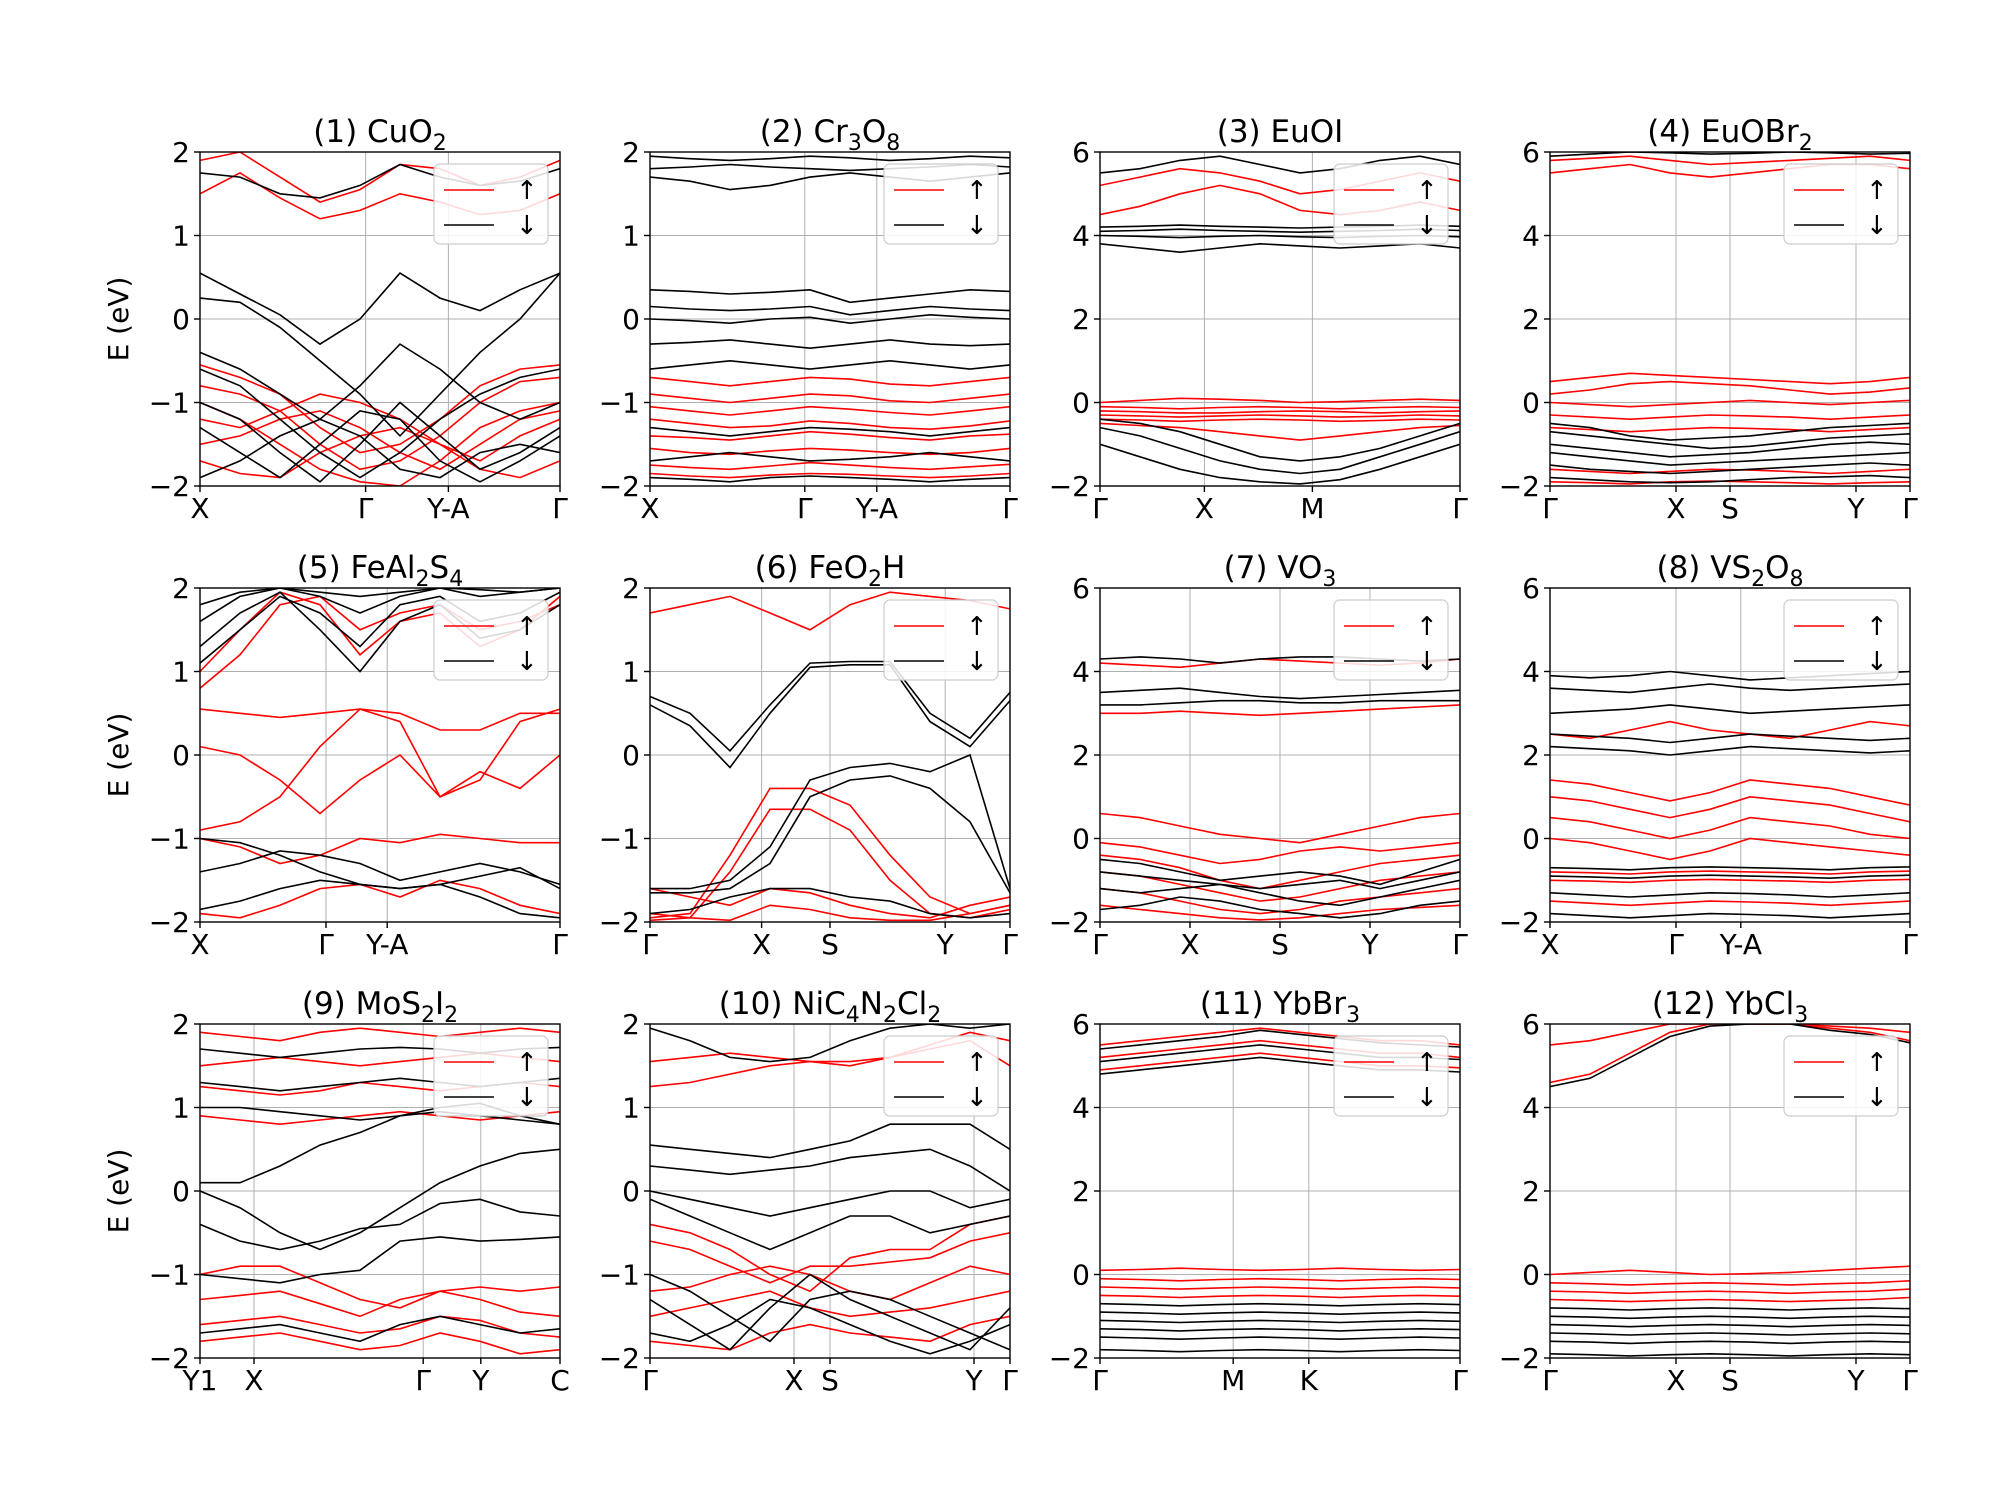 The height and width of the screenshot is (1500, 2000). What do you see at coordinates (1309, 1380) in the screenshot?
I see `k-tick-label: K` at bounding box center [1309, 1380].